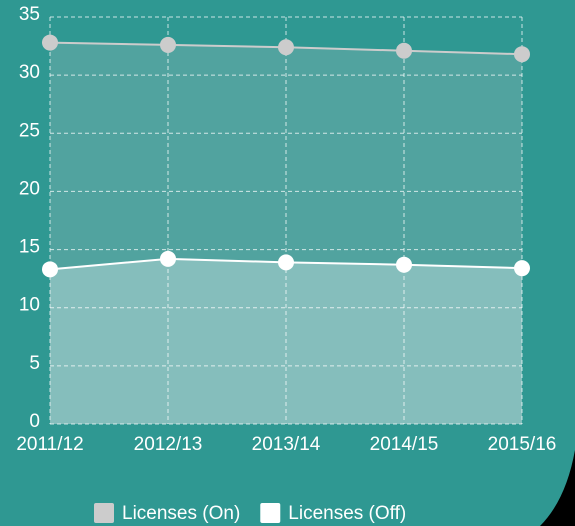 The height and width of the screenshot is (526, 575). I want to click on x-tick-label: 2014/15, so click(404, 444).